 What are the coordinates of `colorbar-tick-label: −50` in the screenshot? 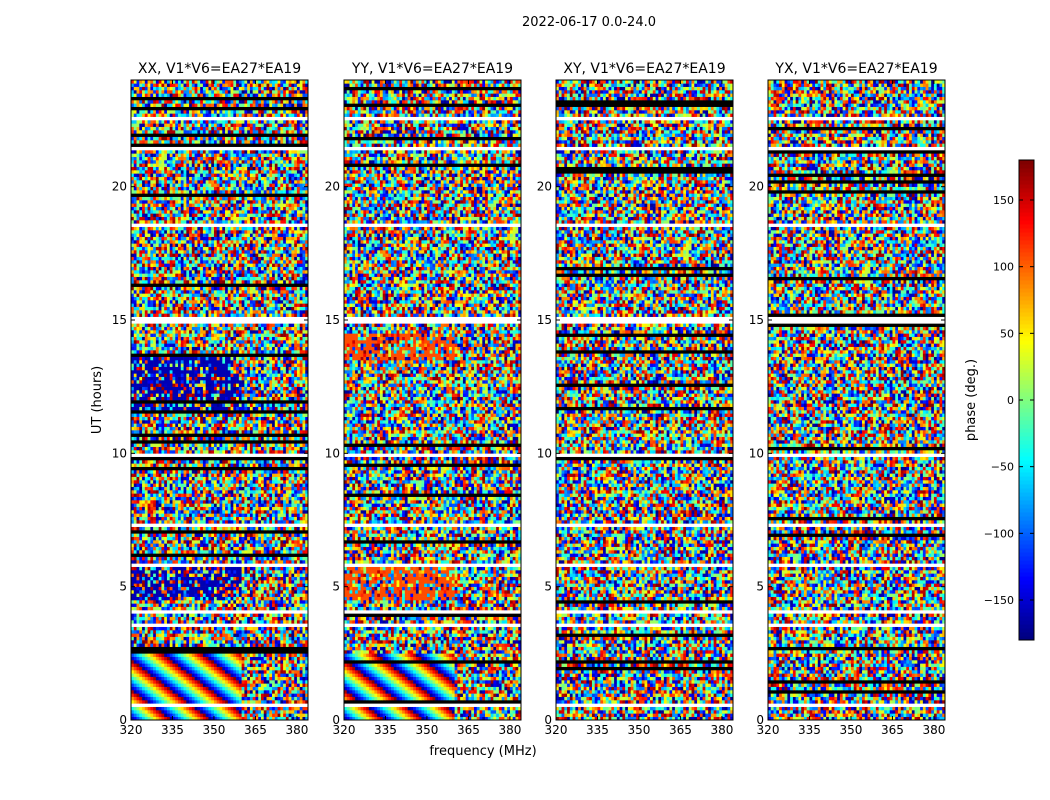 It's located at (1002, 467).